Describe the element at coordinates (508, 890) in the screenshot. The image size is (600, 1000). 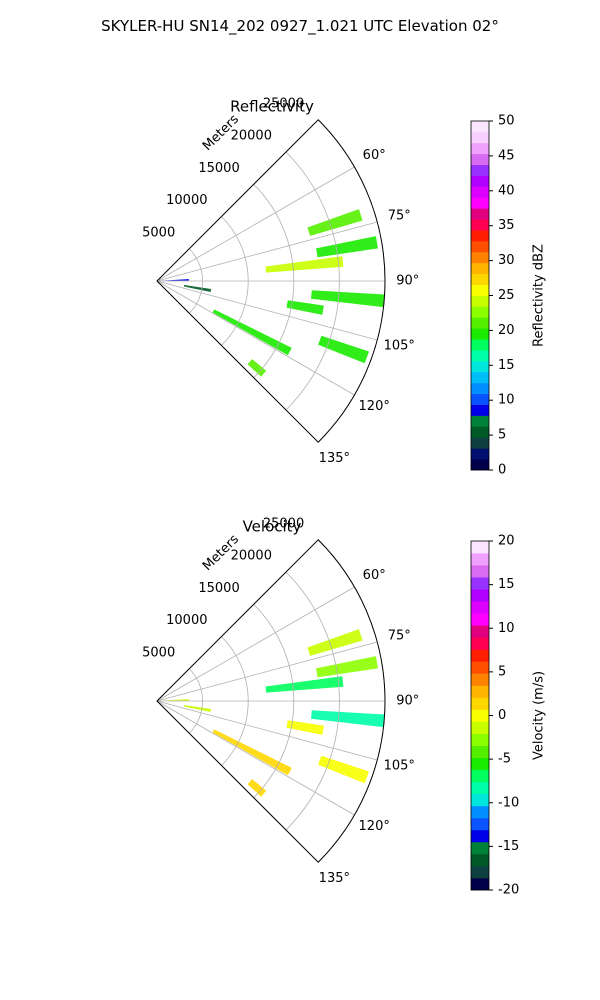
I see `colorbar-tick-label: -20` at that location.